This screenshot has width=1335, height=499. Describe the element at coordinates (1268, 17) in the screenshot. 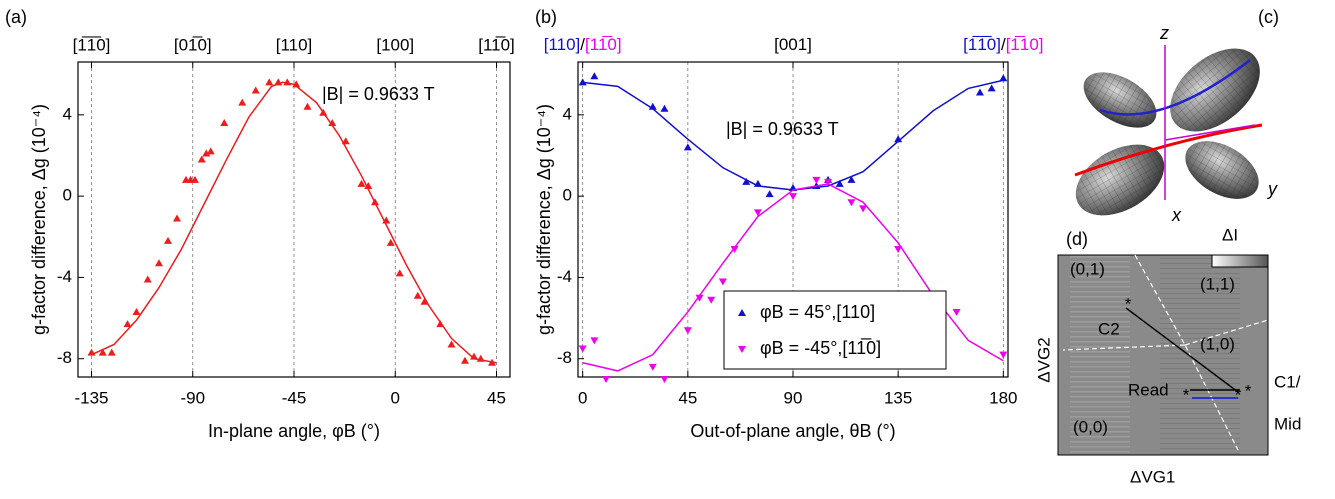

I see `panel-label: (c)` at that location.